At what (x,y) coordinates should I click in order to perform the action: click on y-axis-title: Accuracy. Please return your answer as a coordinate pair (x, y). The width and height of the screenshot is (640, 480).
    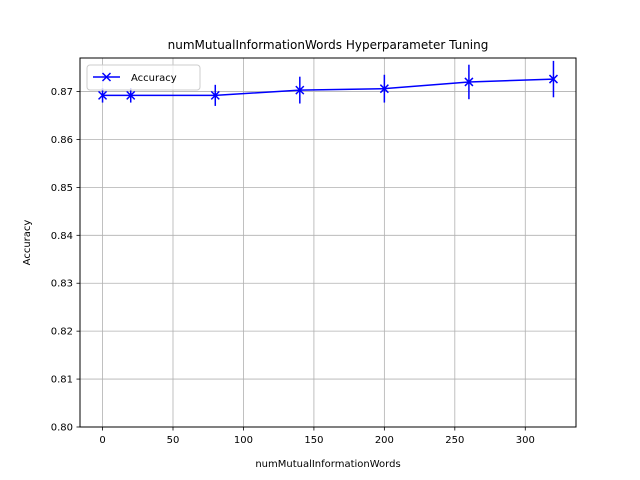
    Looking at the image, I should click on (27, 243).